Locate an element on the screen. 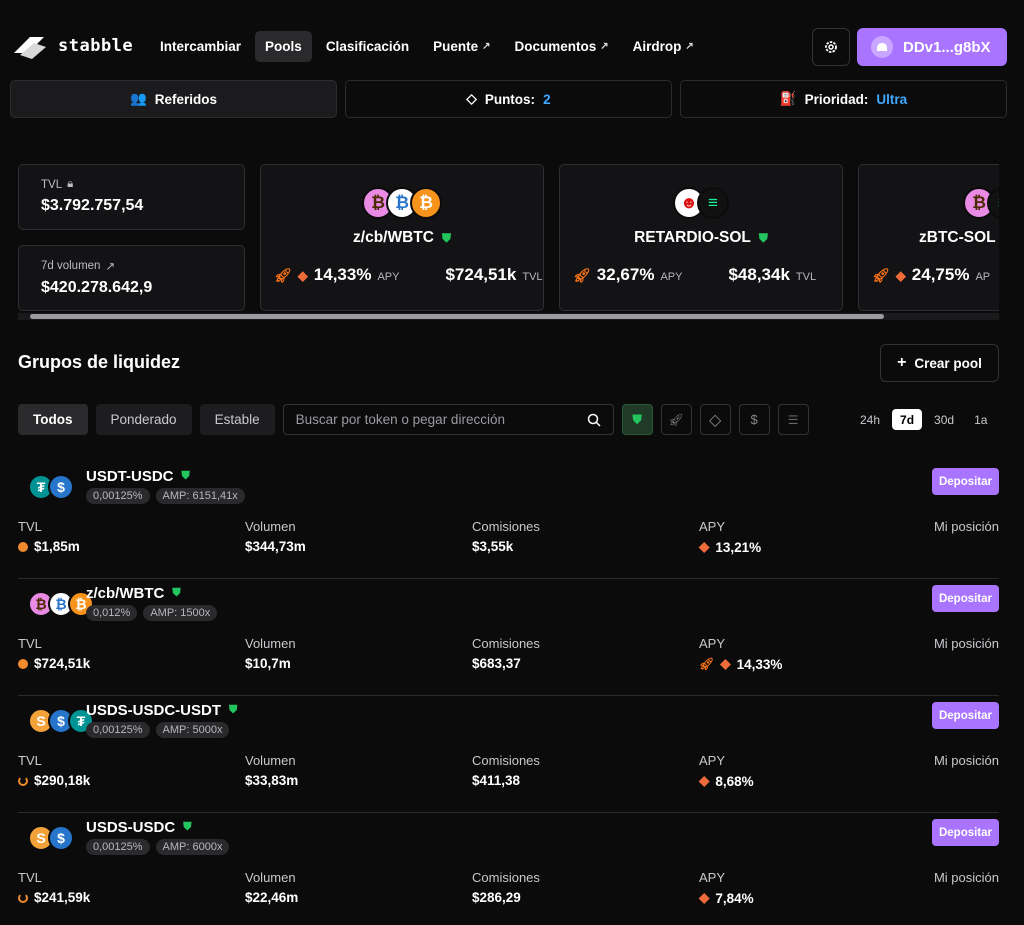 The image size is (1024, 925). users-icon: 👥 is located at coordinates (138, 98).